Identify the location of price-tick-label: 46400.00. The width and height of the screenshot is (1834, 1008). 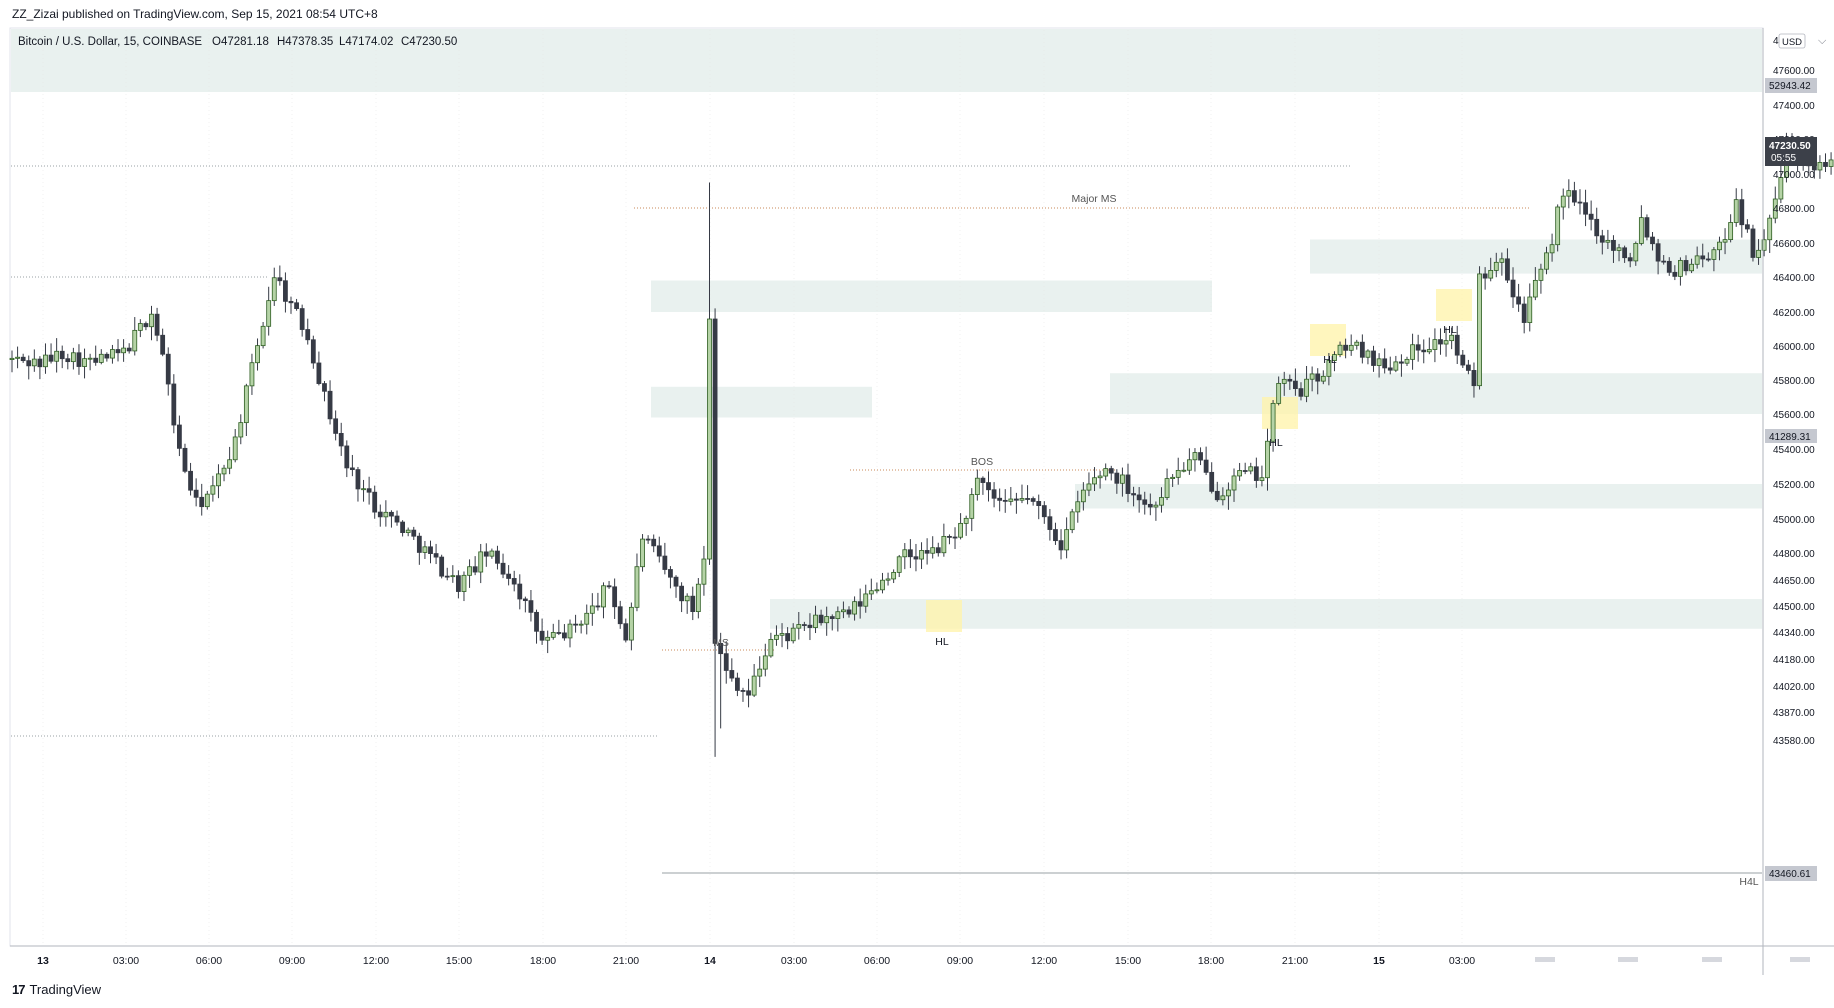
(1794, 278).